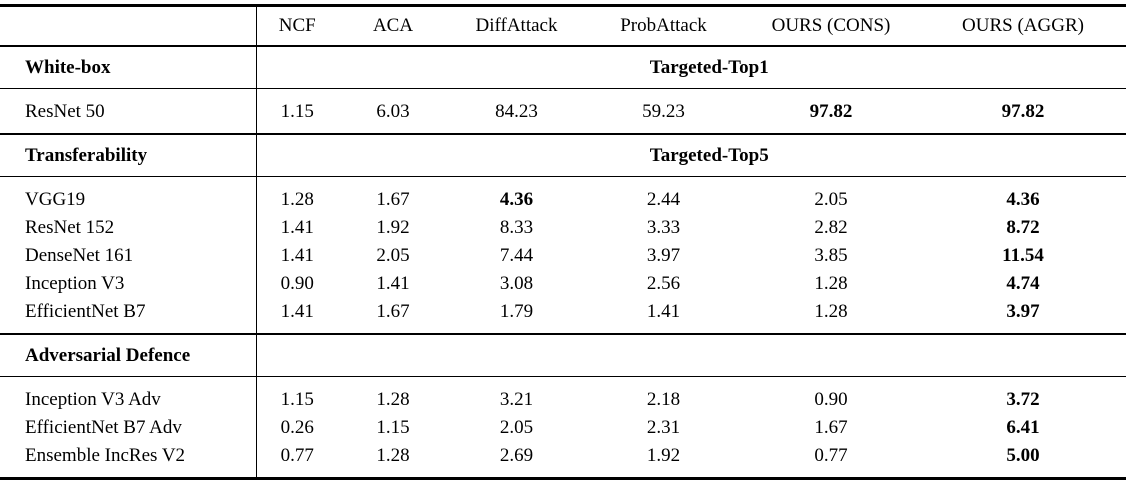 This screenshot has height=488, width=1126. Describe the element at coordinates (105, 455) in the screenshot. I see `model-name: Ensemble IncRes V2` at that location.